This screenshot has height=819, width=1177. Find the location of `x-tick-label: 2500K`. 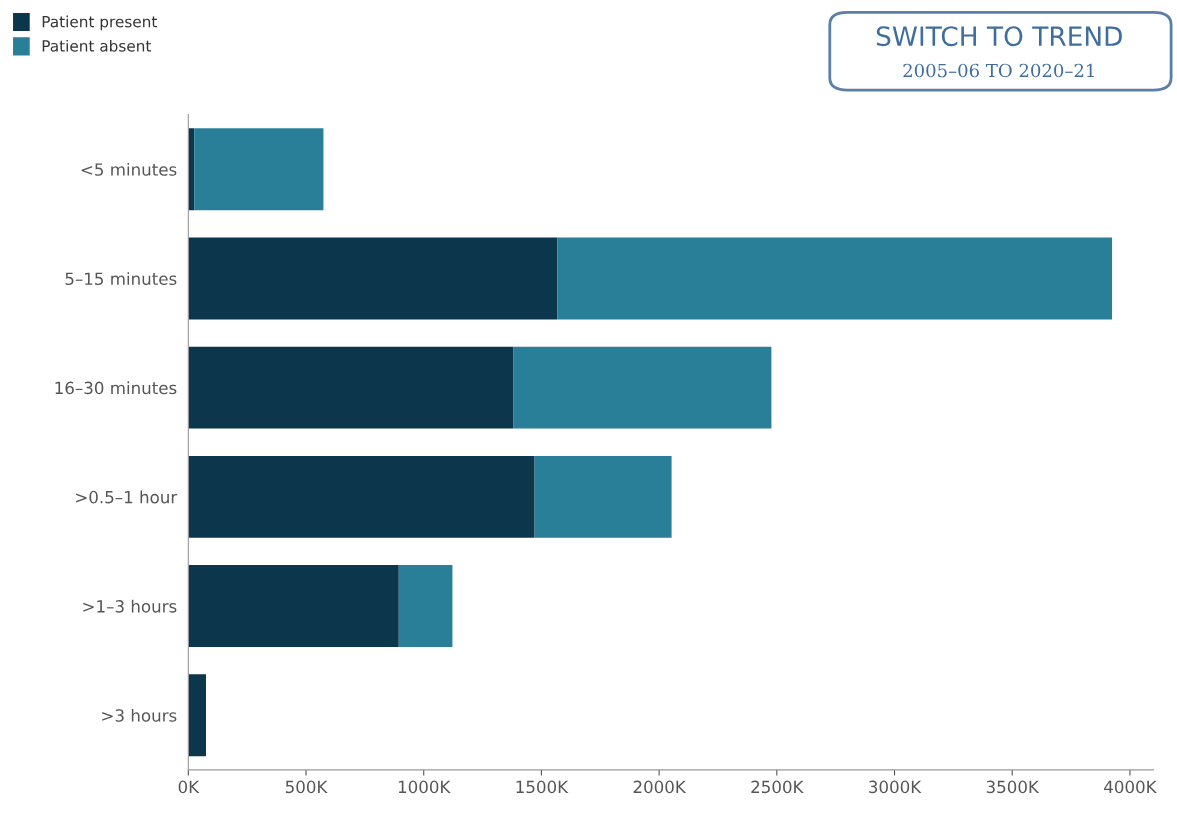

x-tick-label: 2500K is located at coordinates (777, 787).